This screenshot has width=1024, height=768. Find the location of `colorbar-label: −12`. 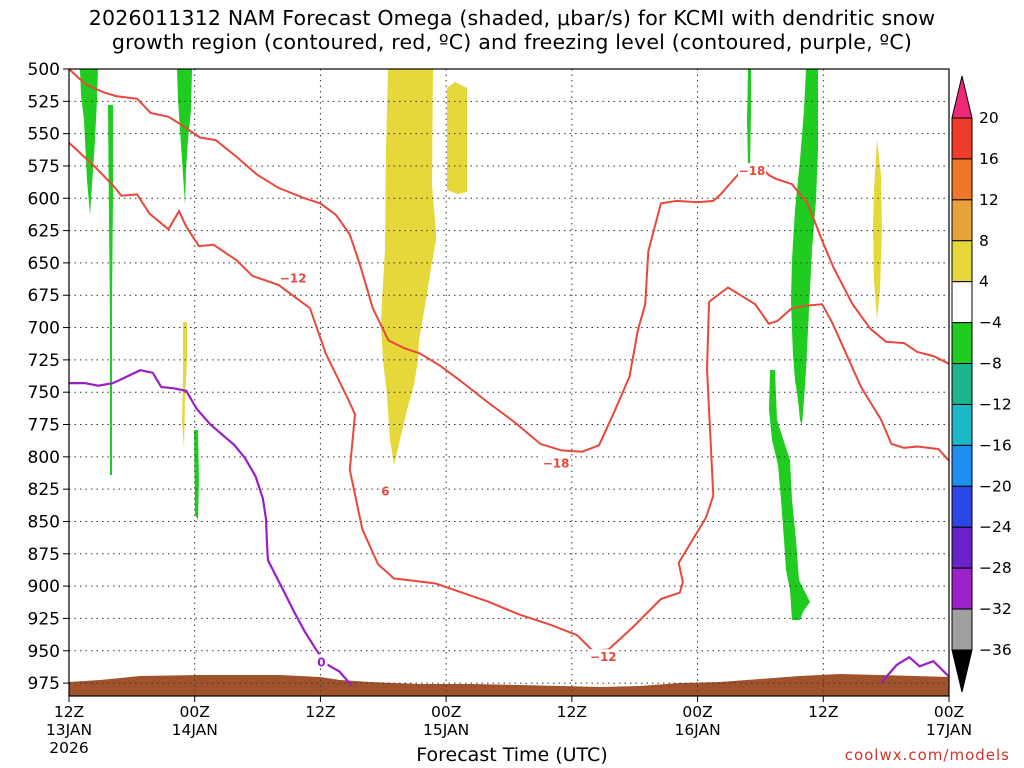

colorbar-label: −12 is located at coordinates (995, 404).